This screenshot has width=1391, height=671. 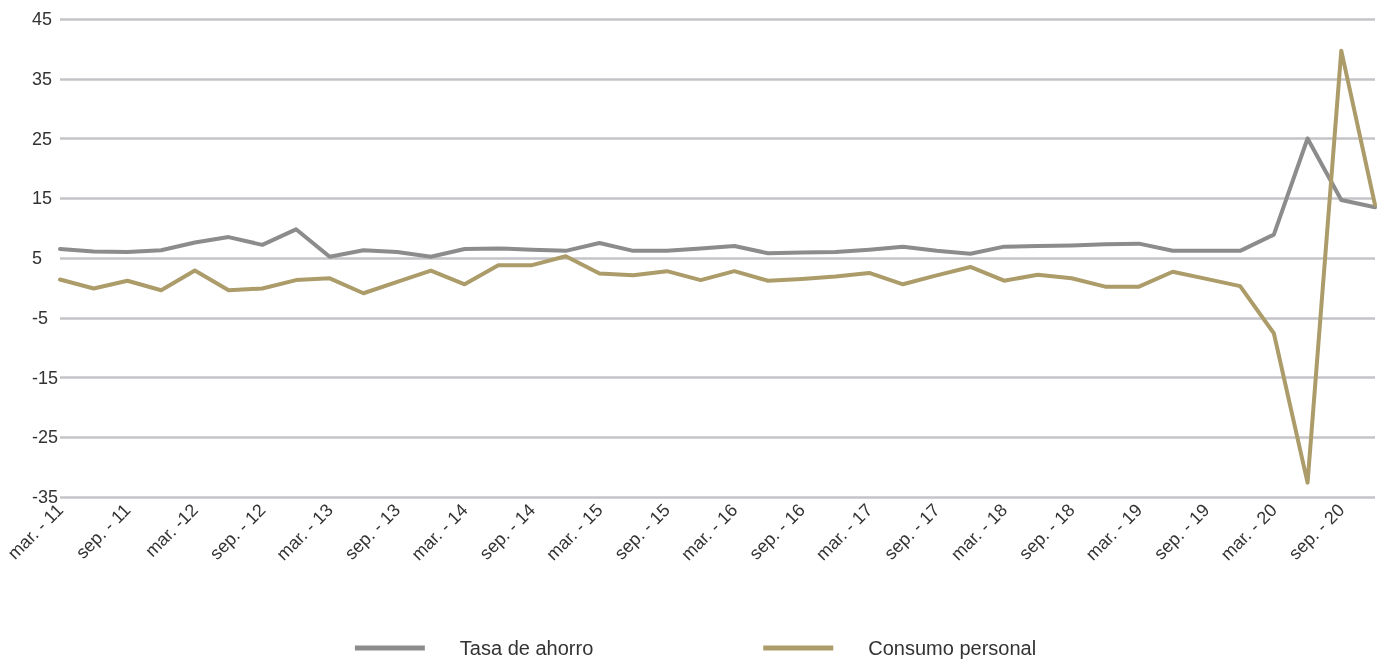 What do you see at coordinates (37, 258) in the screenshot?
I see `y-tick-label: 5` at bounding box center [37, 258].